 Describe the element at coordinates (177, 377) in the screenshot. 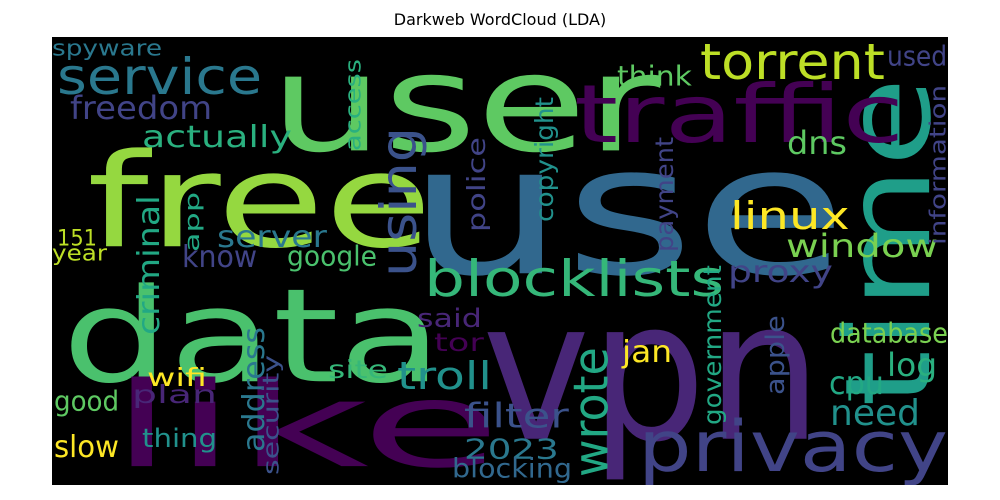

I see `word-wifi: wifi` at that location.